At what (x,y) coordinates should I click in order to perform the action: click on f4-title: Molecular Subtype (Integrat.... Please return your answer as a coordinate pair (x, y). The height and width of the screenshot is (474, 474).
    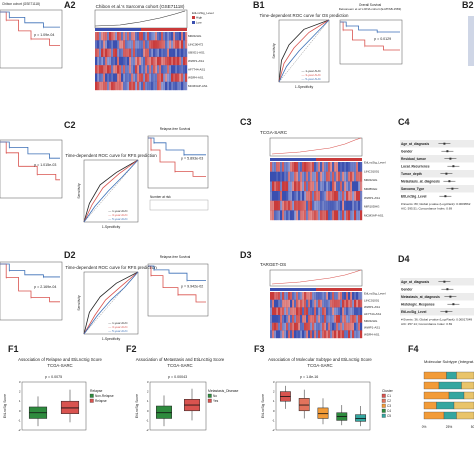
    Looking at the image, I should click on (449, 361).